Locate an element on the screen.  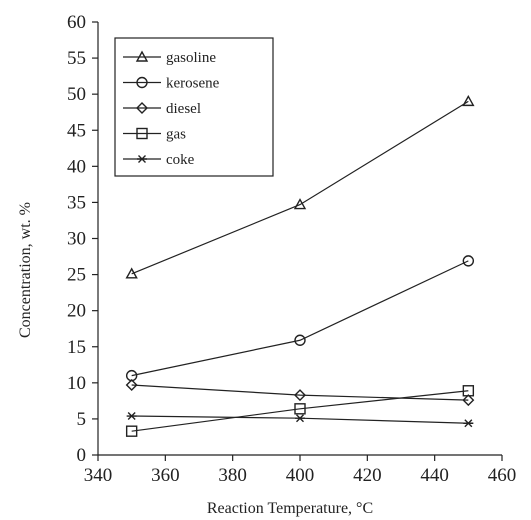
y-tick-label: 25 is located at coordinates (76, 275).